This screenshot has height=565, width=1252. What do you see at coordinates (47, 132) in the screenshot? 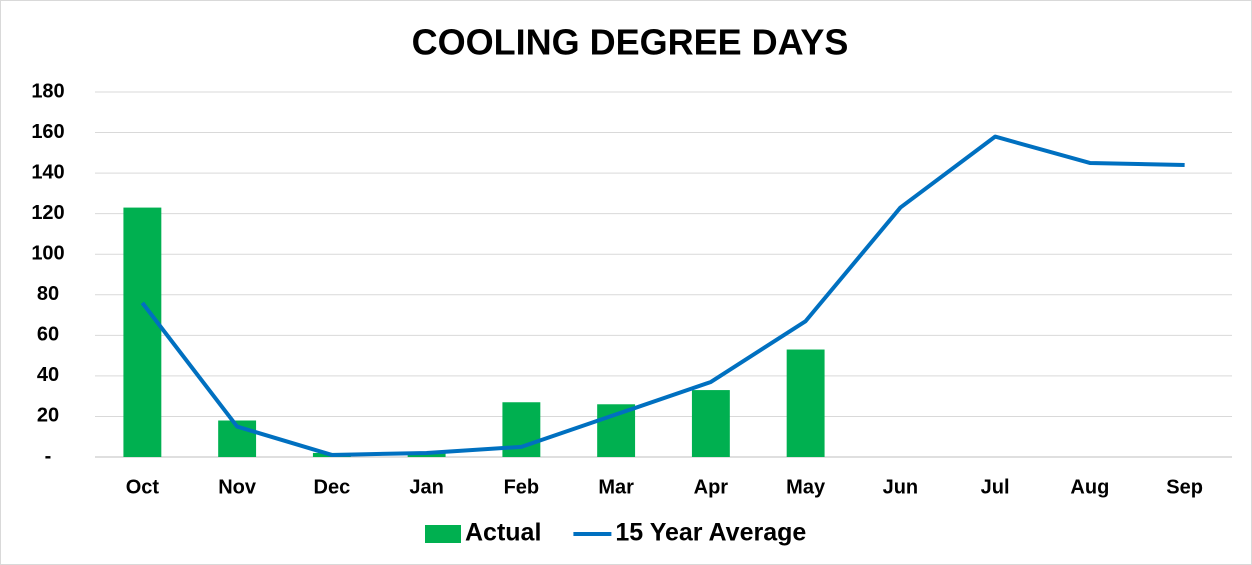
I see `y-tick-label: 160` at bounding box center [47, 132].